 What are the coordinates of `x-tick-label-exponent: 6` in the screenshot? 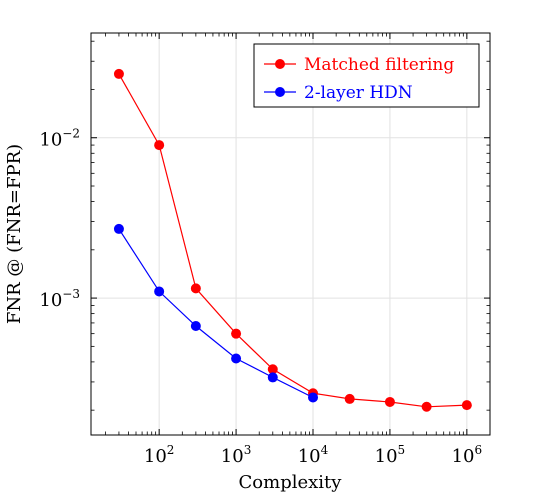 It's located at (478, 450).